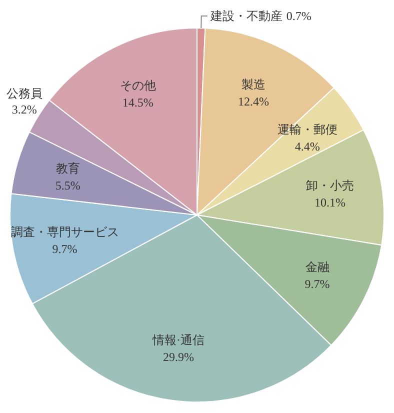 Image resolution: width=394 pixels, height=413 pixels. I want to click on data-label: 10.1%, so click(330, 203).